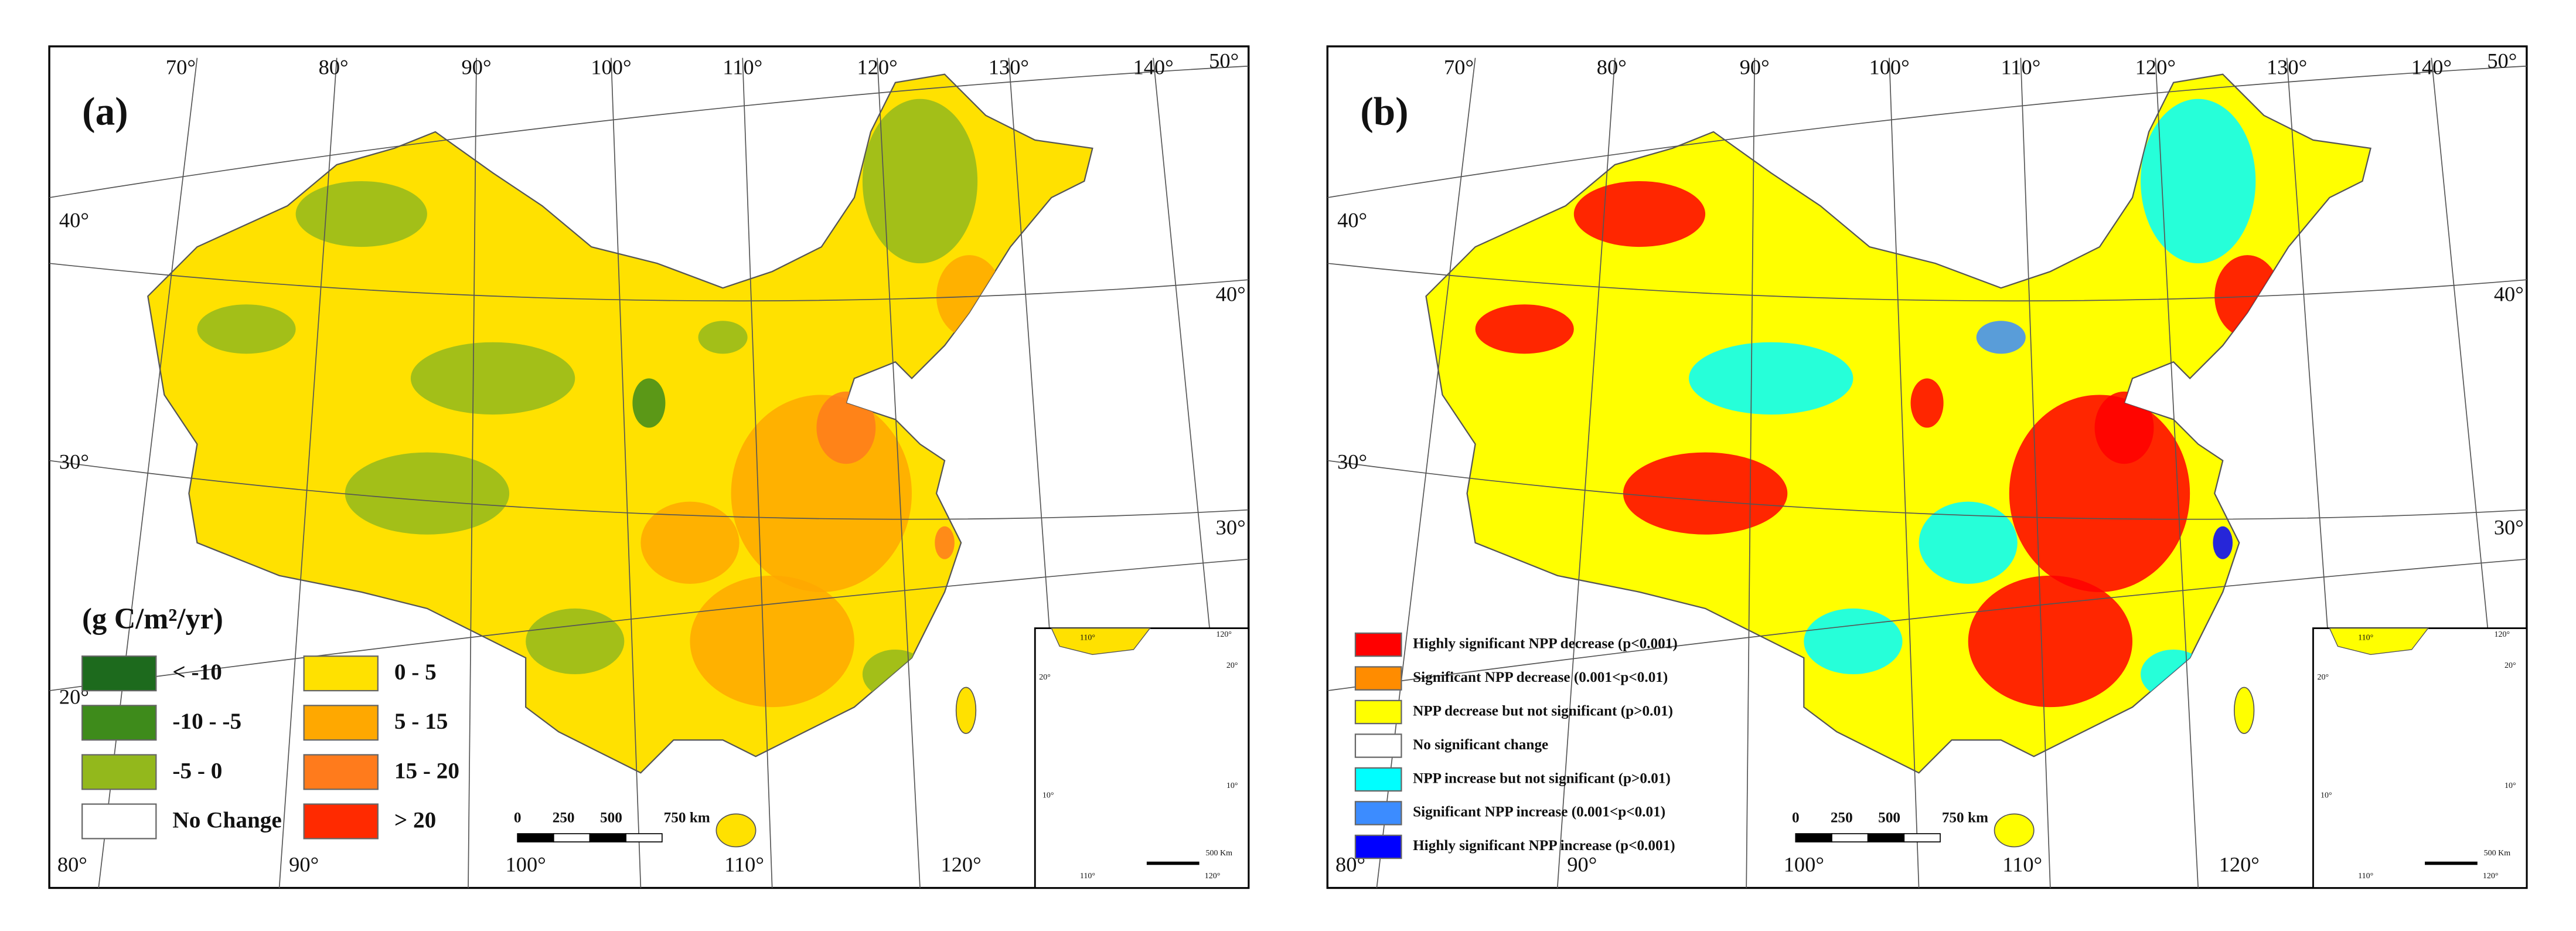 This screenshot has height=931, width=2576. Describe the element at coordinates (1224, 60) in the screenshot. I see `longitude-label: 50°` at that location.